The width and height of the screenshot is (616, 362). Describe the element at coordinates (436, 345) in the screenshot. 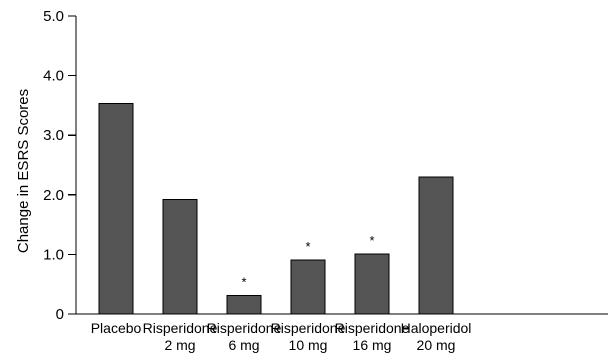

I see `x-tick-label-line: 20 mg` at that location.